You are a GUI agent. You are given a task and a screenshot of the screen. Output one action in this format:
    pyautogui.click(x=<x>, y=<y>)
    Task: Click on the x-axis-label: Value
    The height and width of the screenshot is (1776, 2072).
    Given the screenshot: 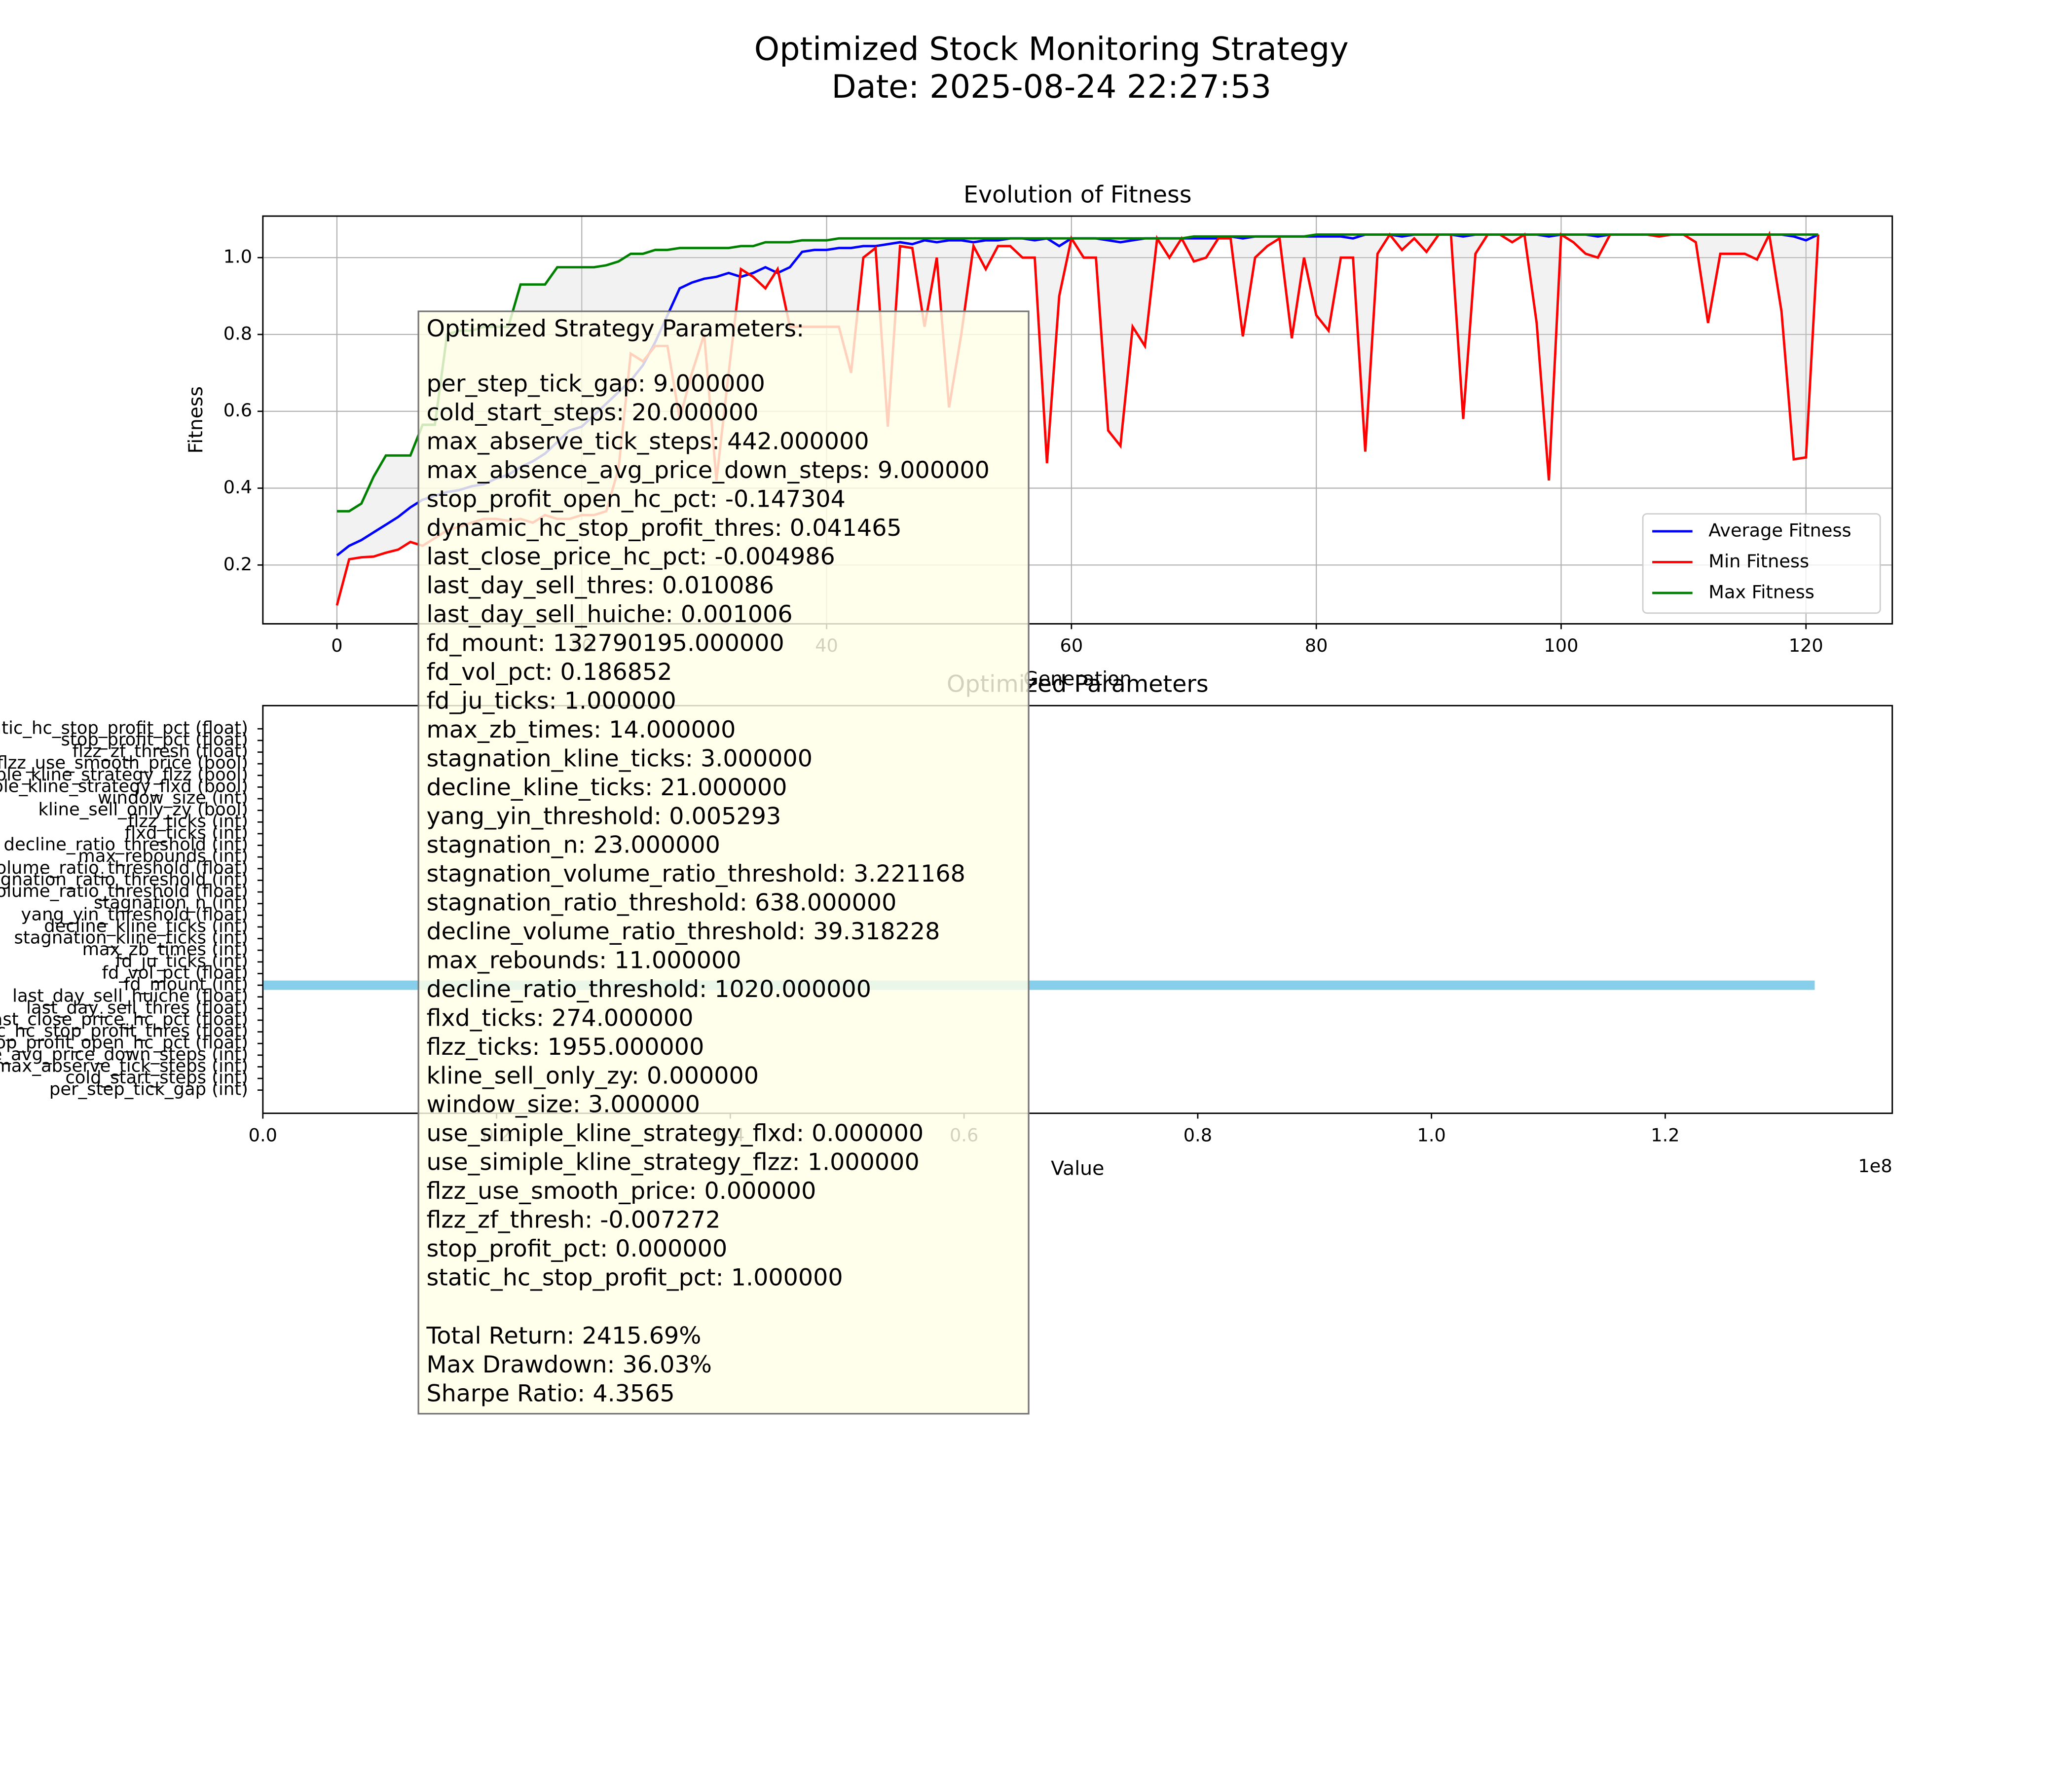 What is the action you would take?
    pyautogui.click(x=1077, y=1169)
    